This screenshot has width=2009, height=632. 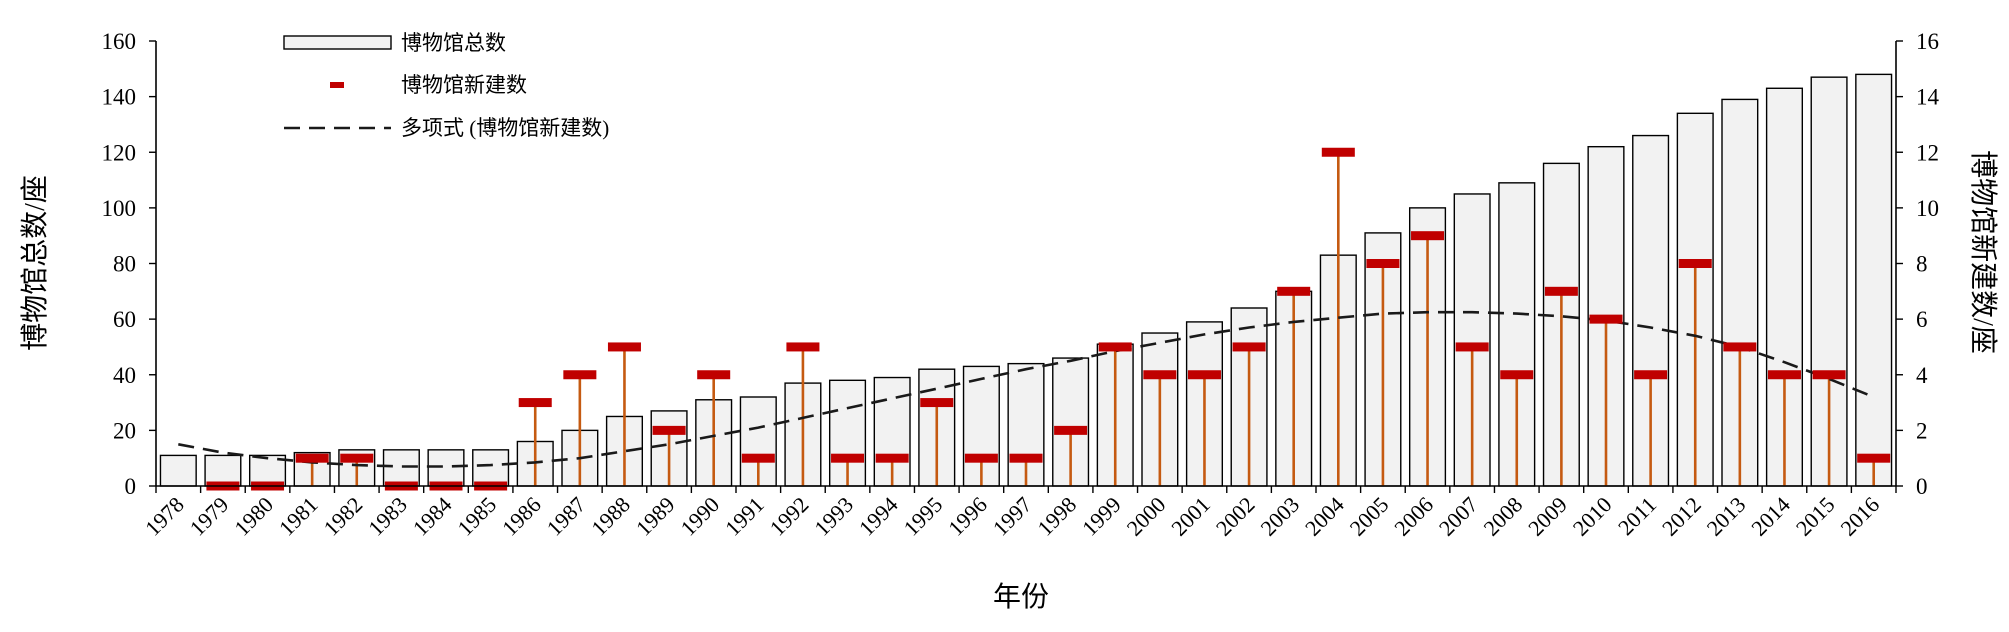 What do you see at coordinates (521, 516) in the screenshot?
I see `x-tick-label-1986: 1986` at bounding box center [521, 516].